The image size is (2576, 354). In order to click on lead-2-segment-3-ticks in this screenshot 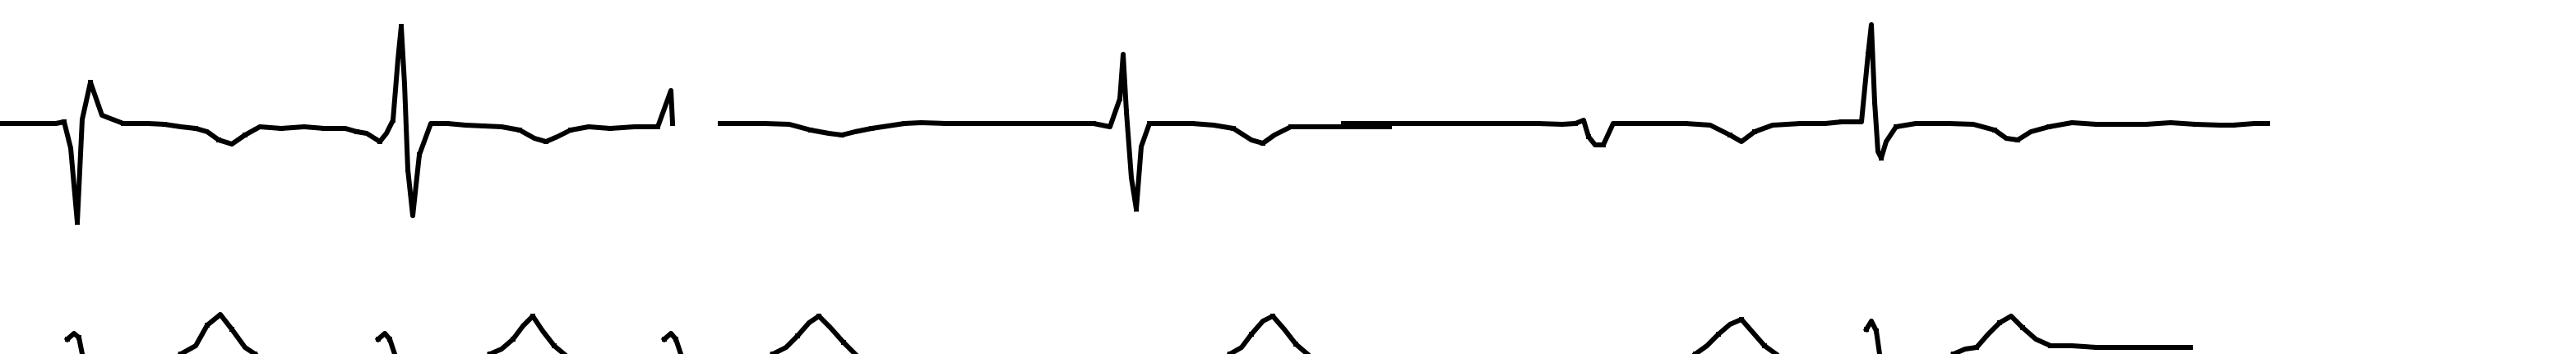, I will do `click(384, 339)`.